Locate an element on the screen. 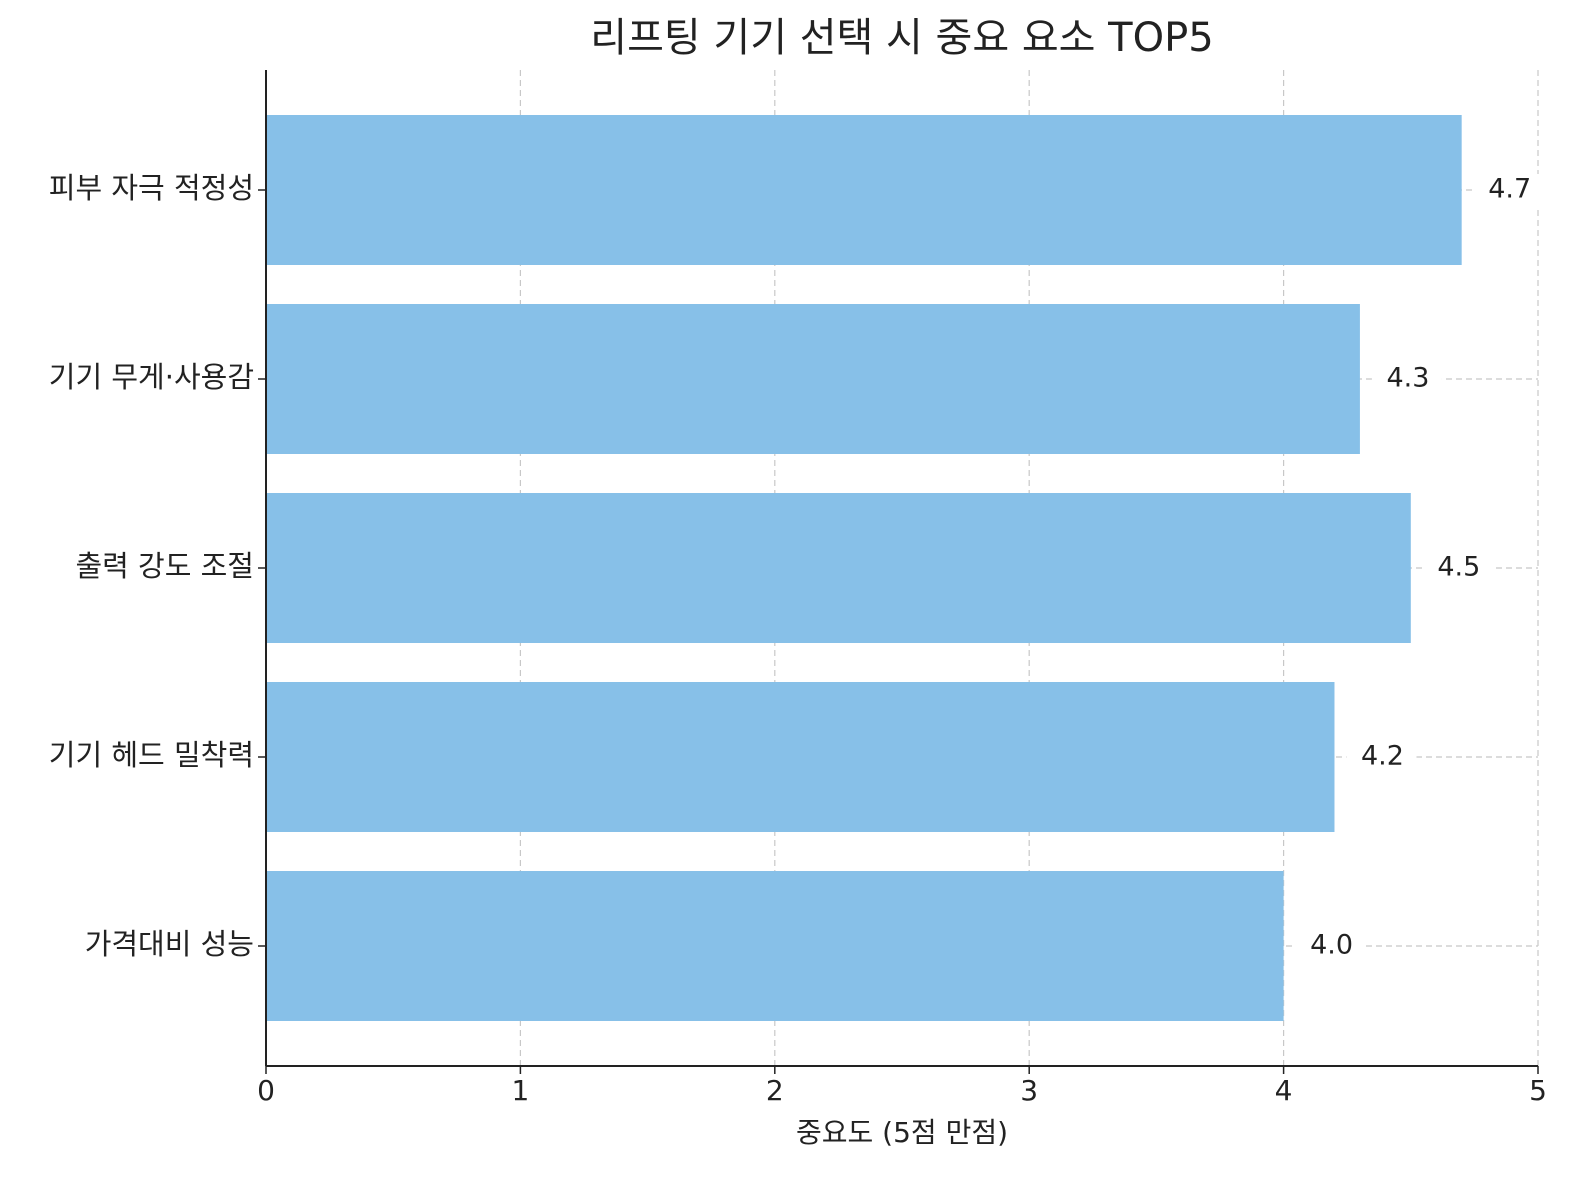 Image resolution: width=1580 pixels, height=1180 pixels. y-tick-label: 기기 무게·사용감 is located at coordinates (151, 377).